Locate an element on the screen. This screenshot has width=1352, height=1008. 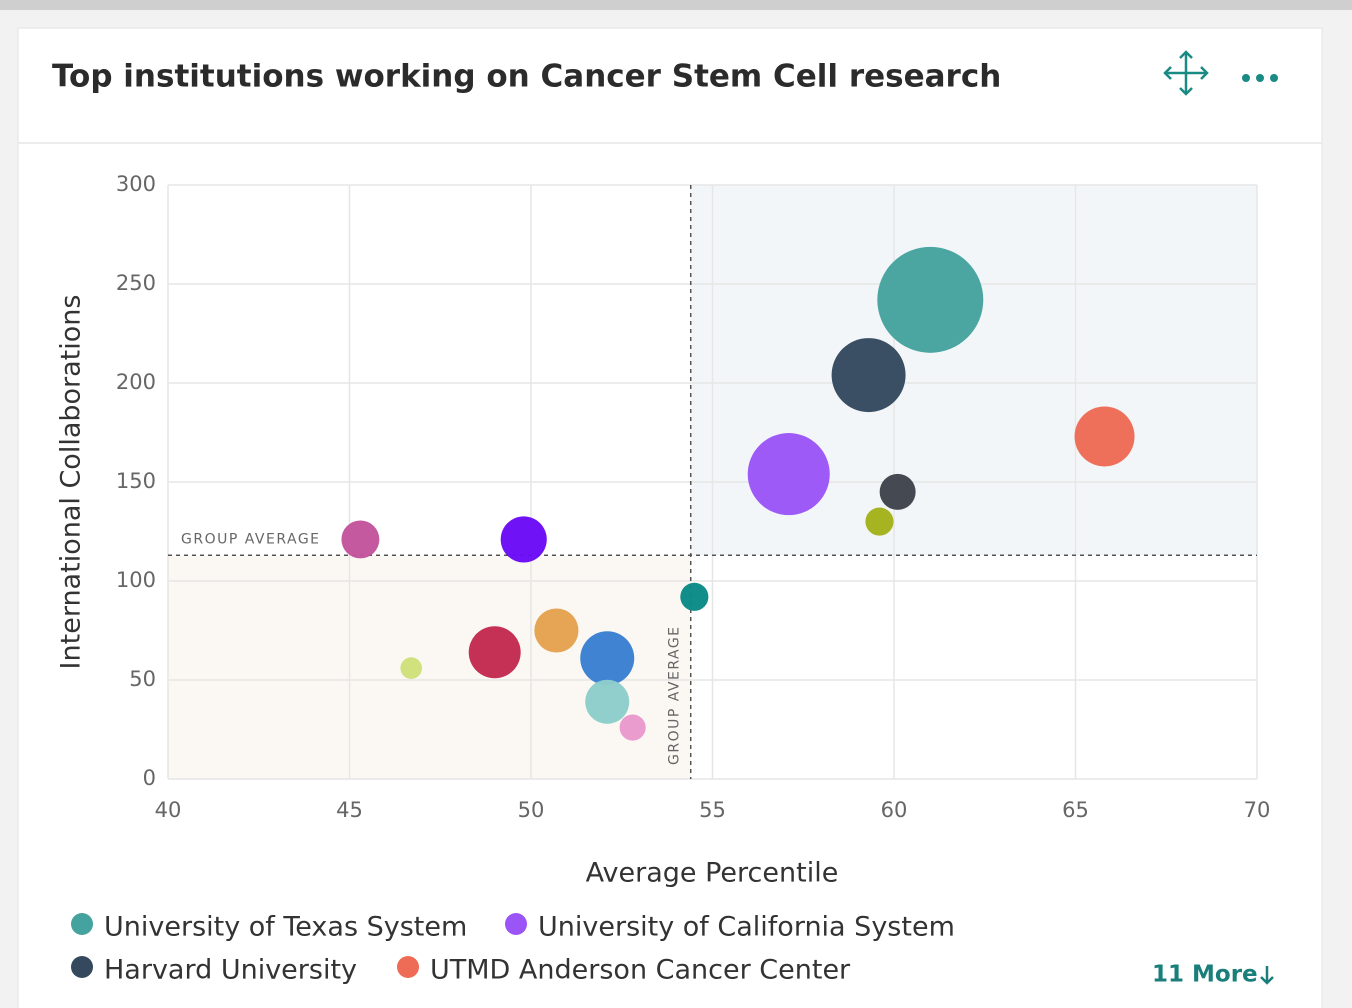
more-arrow is located at coordinates (1267, 975).